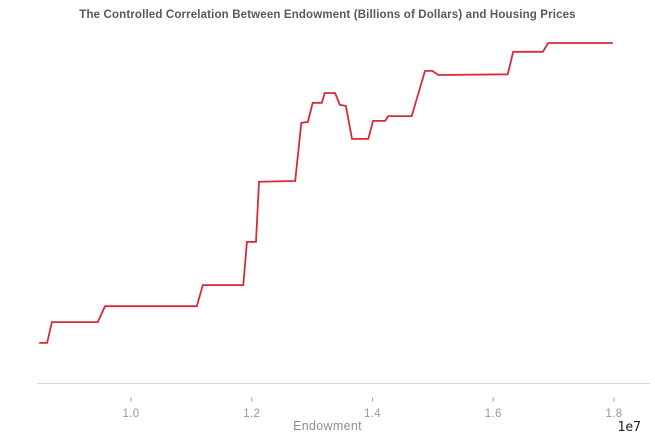  What do you see at coordinates (493, 414) in the screenshot?
I see `x-tick-label: 1.6` at bounding box center [493, 414].